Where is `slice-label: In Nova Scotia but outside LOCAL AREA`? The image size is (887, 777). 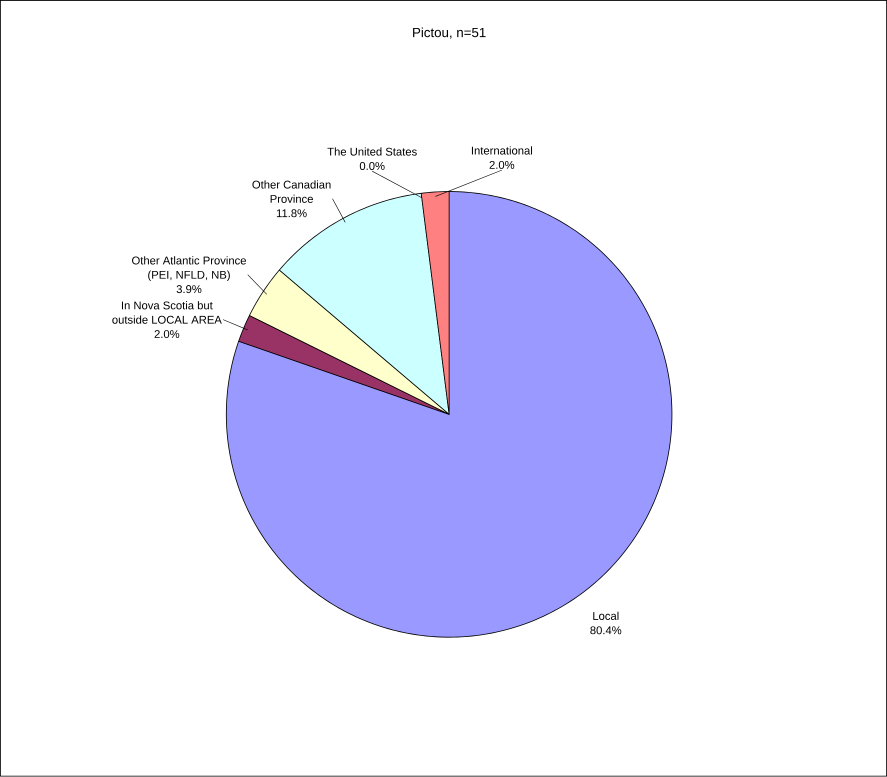
slice-label: In Nova Scotia but outside LOCAL AREA is located at coordinates (167, 312).